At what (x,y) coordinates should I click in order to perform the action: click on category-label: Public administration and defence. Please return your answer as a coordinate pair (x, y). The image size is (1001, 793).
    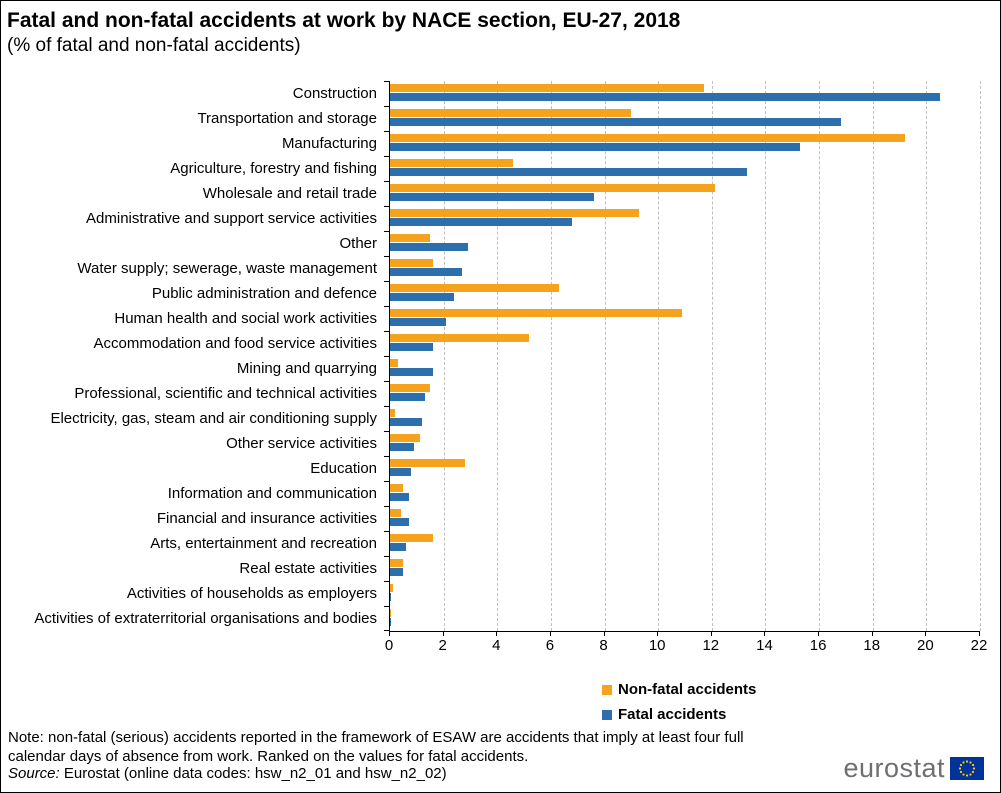
    Looking at the image, I should click on (264, 293).